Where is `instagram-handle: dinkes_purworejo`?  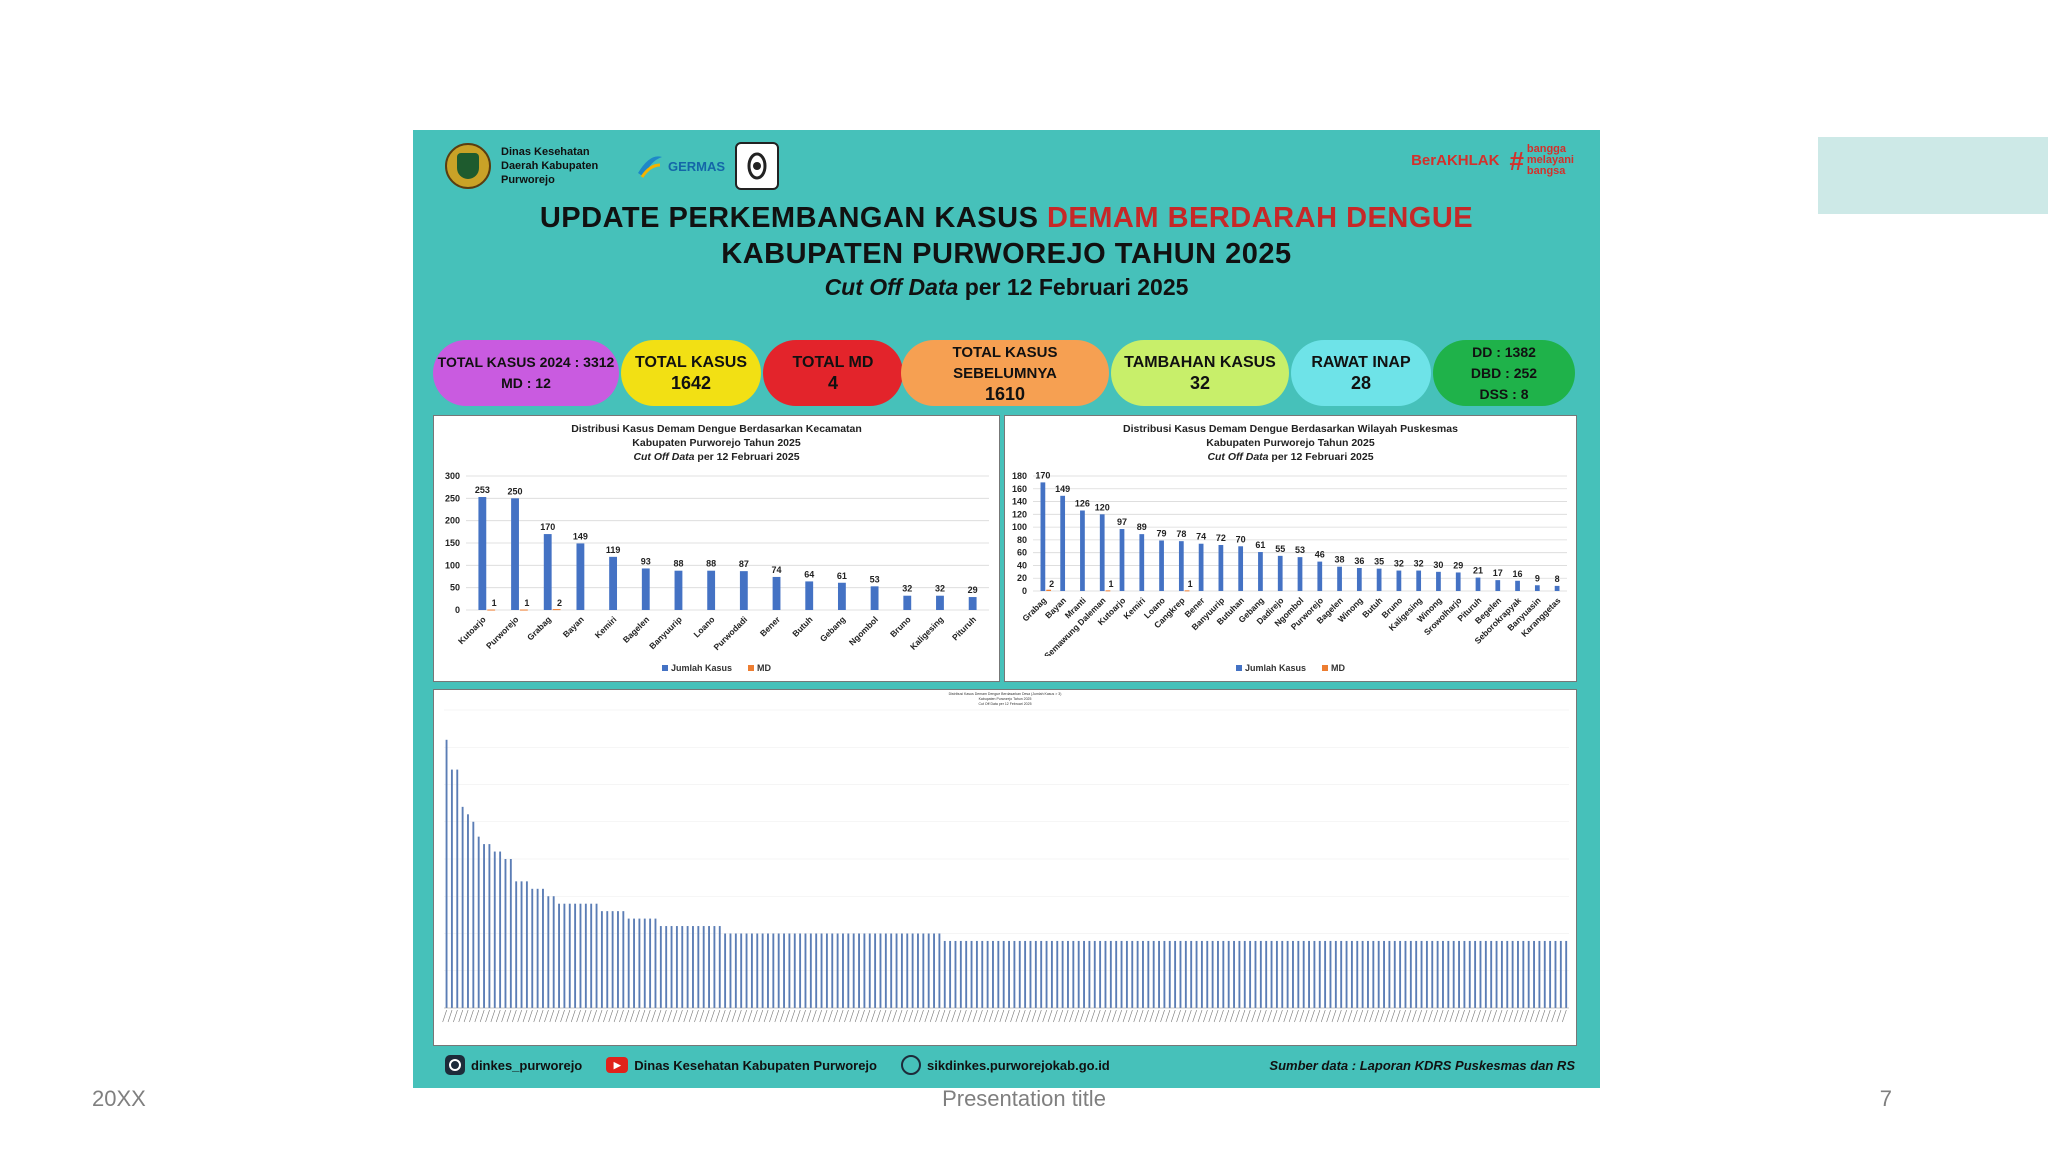
instagram-handle: dinkes_purworejo is located at coordinates (513, 1065).